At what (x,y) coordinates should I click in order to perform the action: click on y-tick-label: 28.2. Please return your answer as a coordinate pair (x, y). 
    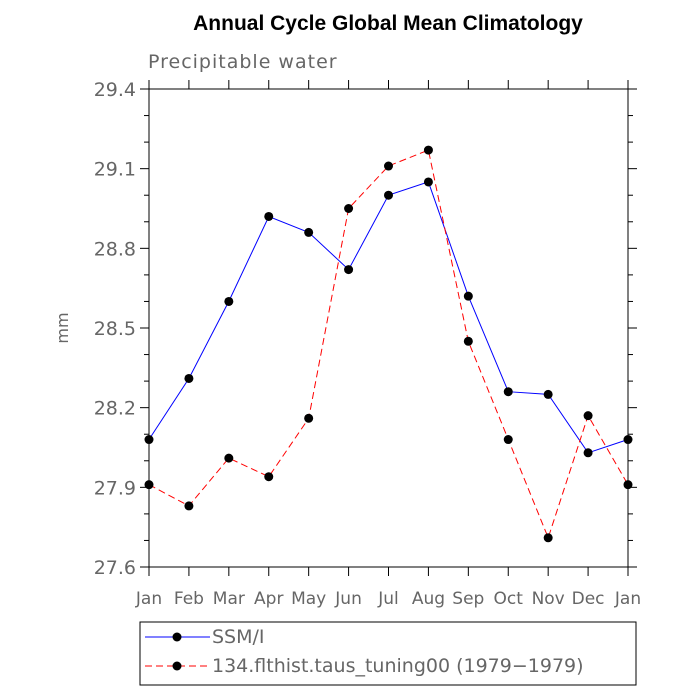
    Looking at the image, I should click on (115, 409).